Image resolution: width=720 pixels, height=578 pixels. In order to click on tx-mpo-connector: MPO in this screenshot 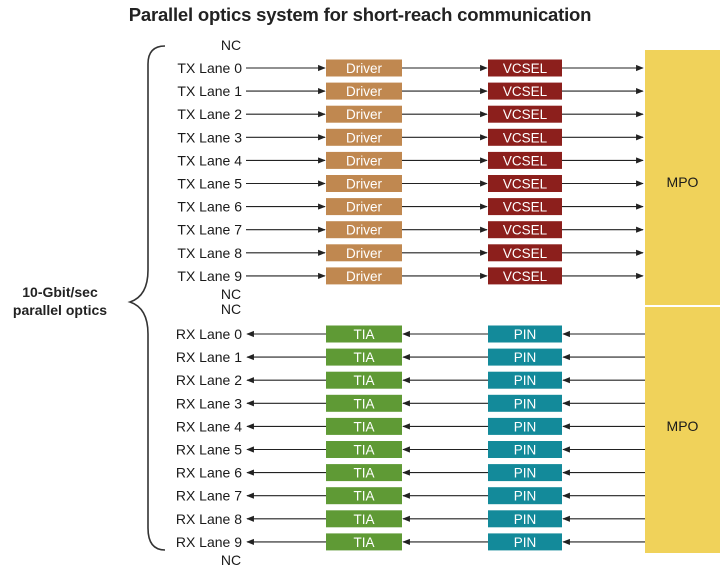, I will do `click(682, 177)`.